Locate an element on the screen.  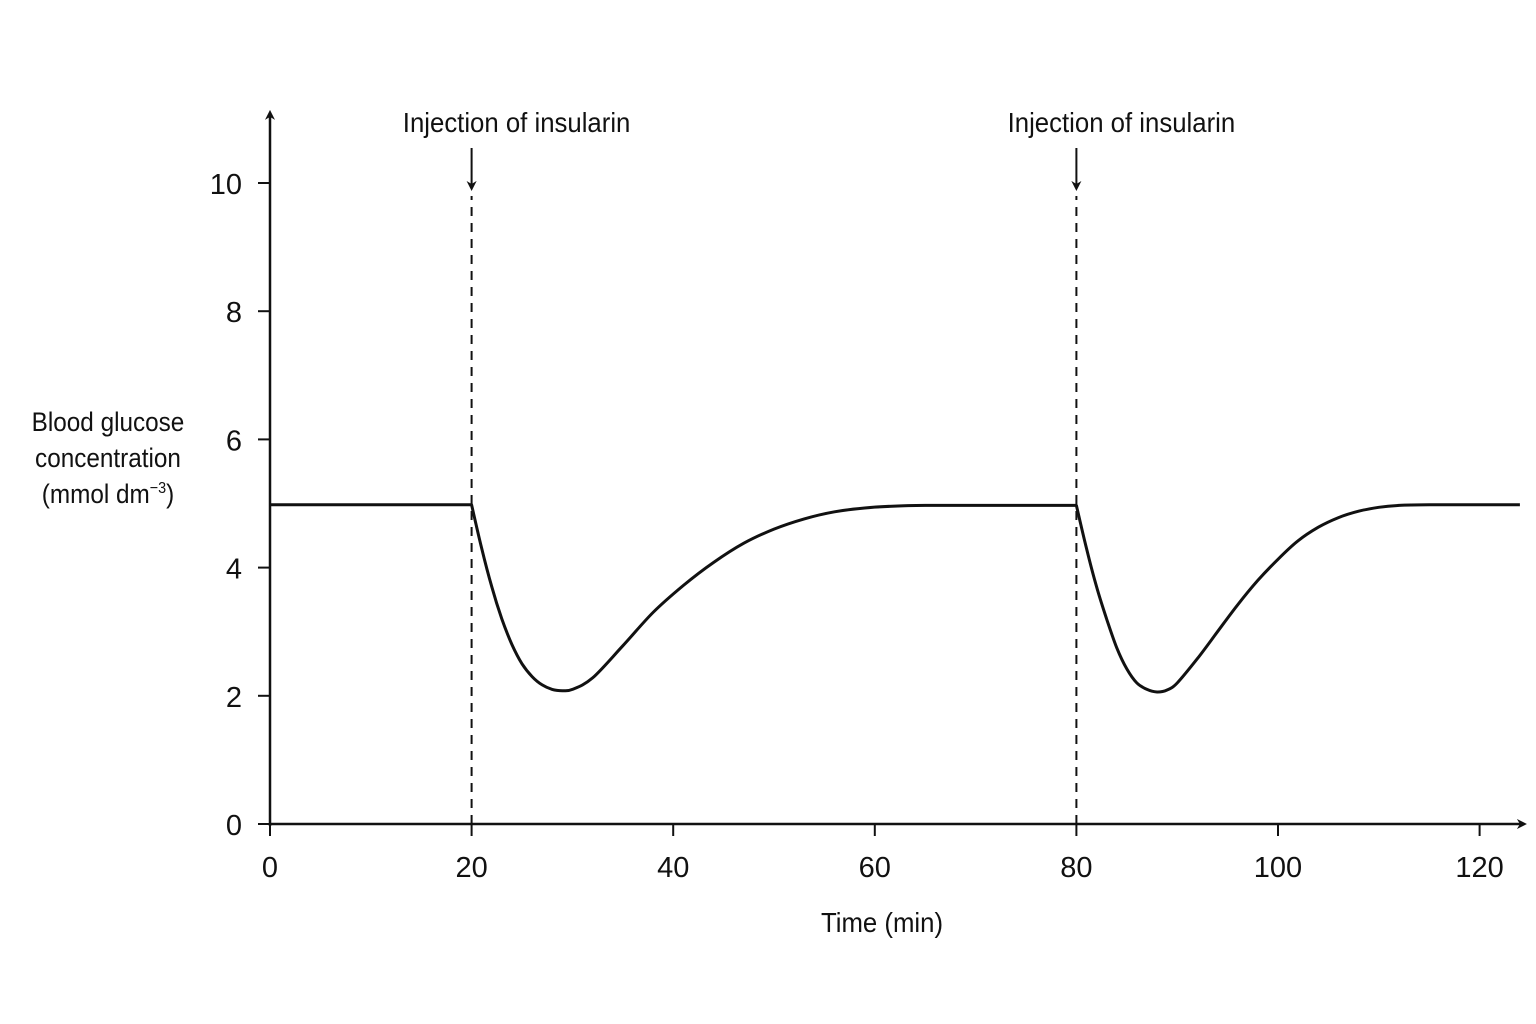
y-axis-unit-prefix: (mmol dm is located at coordinates (95, 494).